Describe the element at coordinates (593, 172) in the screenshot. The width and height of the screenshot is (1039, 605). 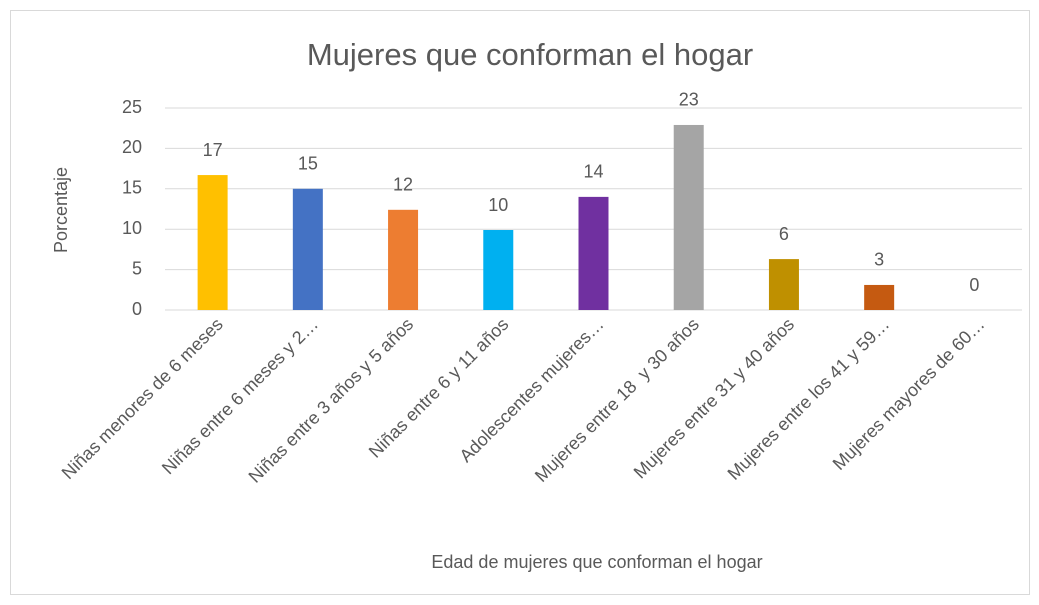
I see `data-label: 14` at that location.